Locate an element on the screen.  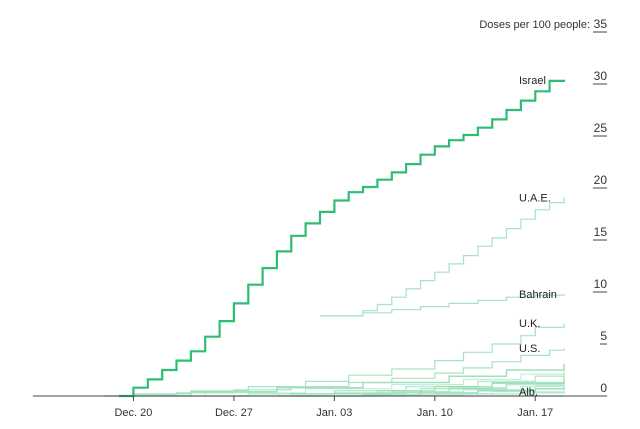
y-axis-ticks: 0 5 10 15 20 25 30 35 is located at coordinates (600, 206).